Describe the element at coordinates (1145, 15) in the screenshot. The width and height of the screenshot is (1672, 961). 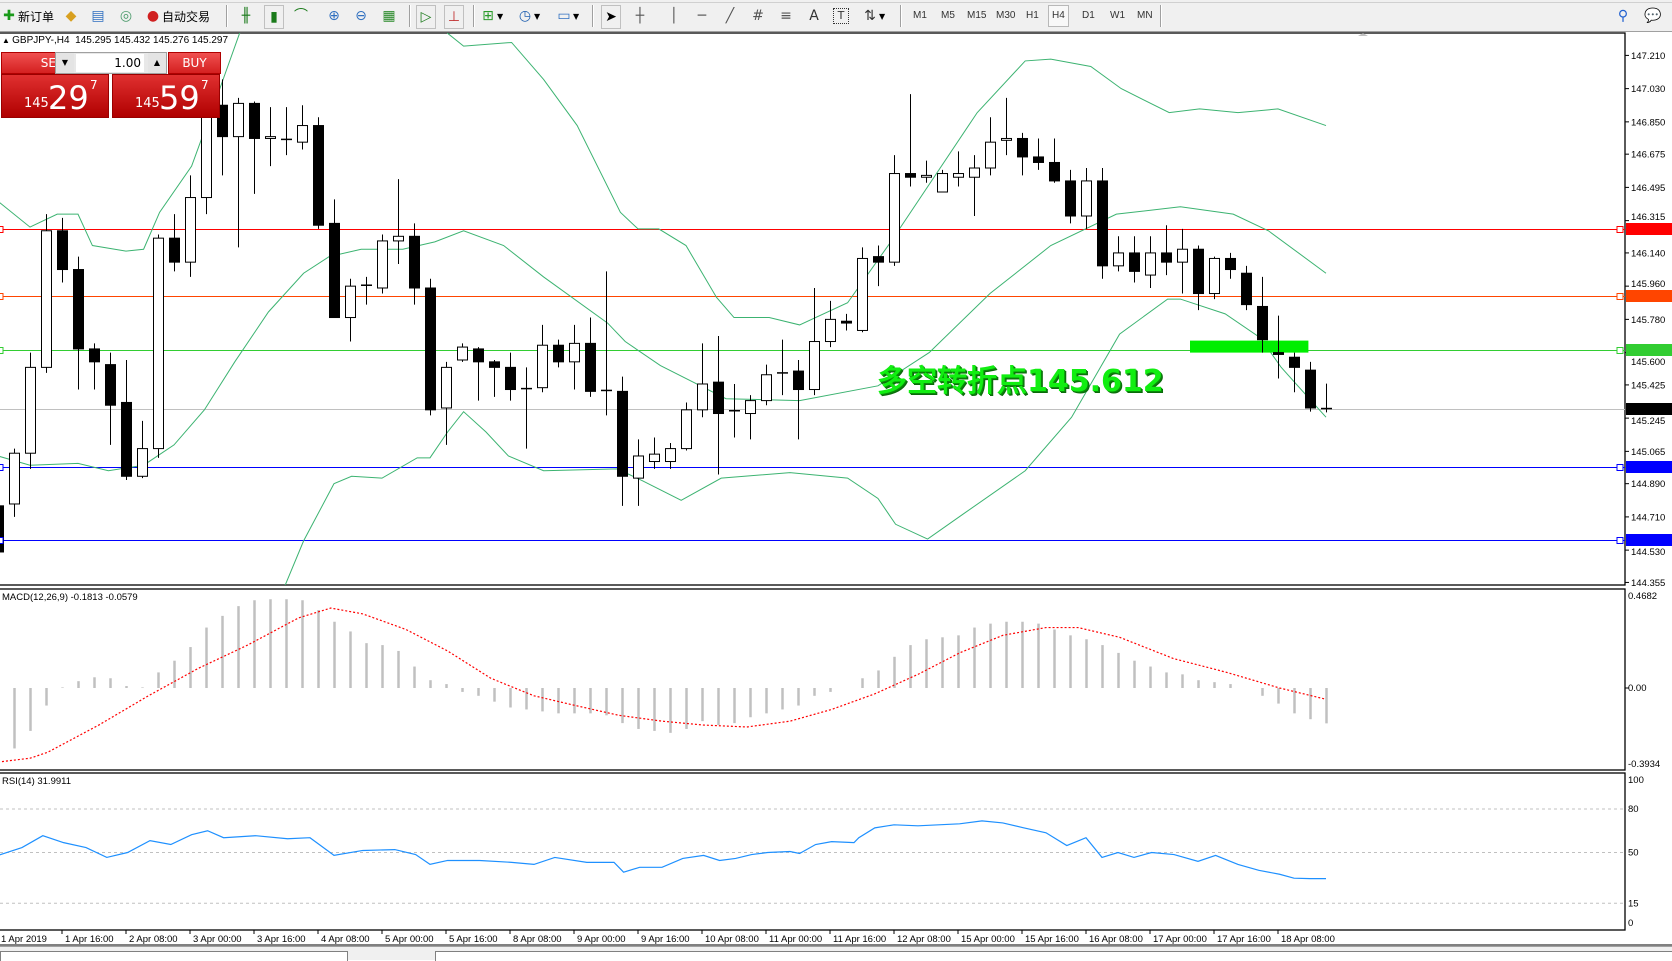
I see `timeframe-mn: MN` at that location.